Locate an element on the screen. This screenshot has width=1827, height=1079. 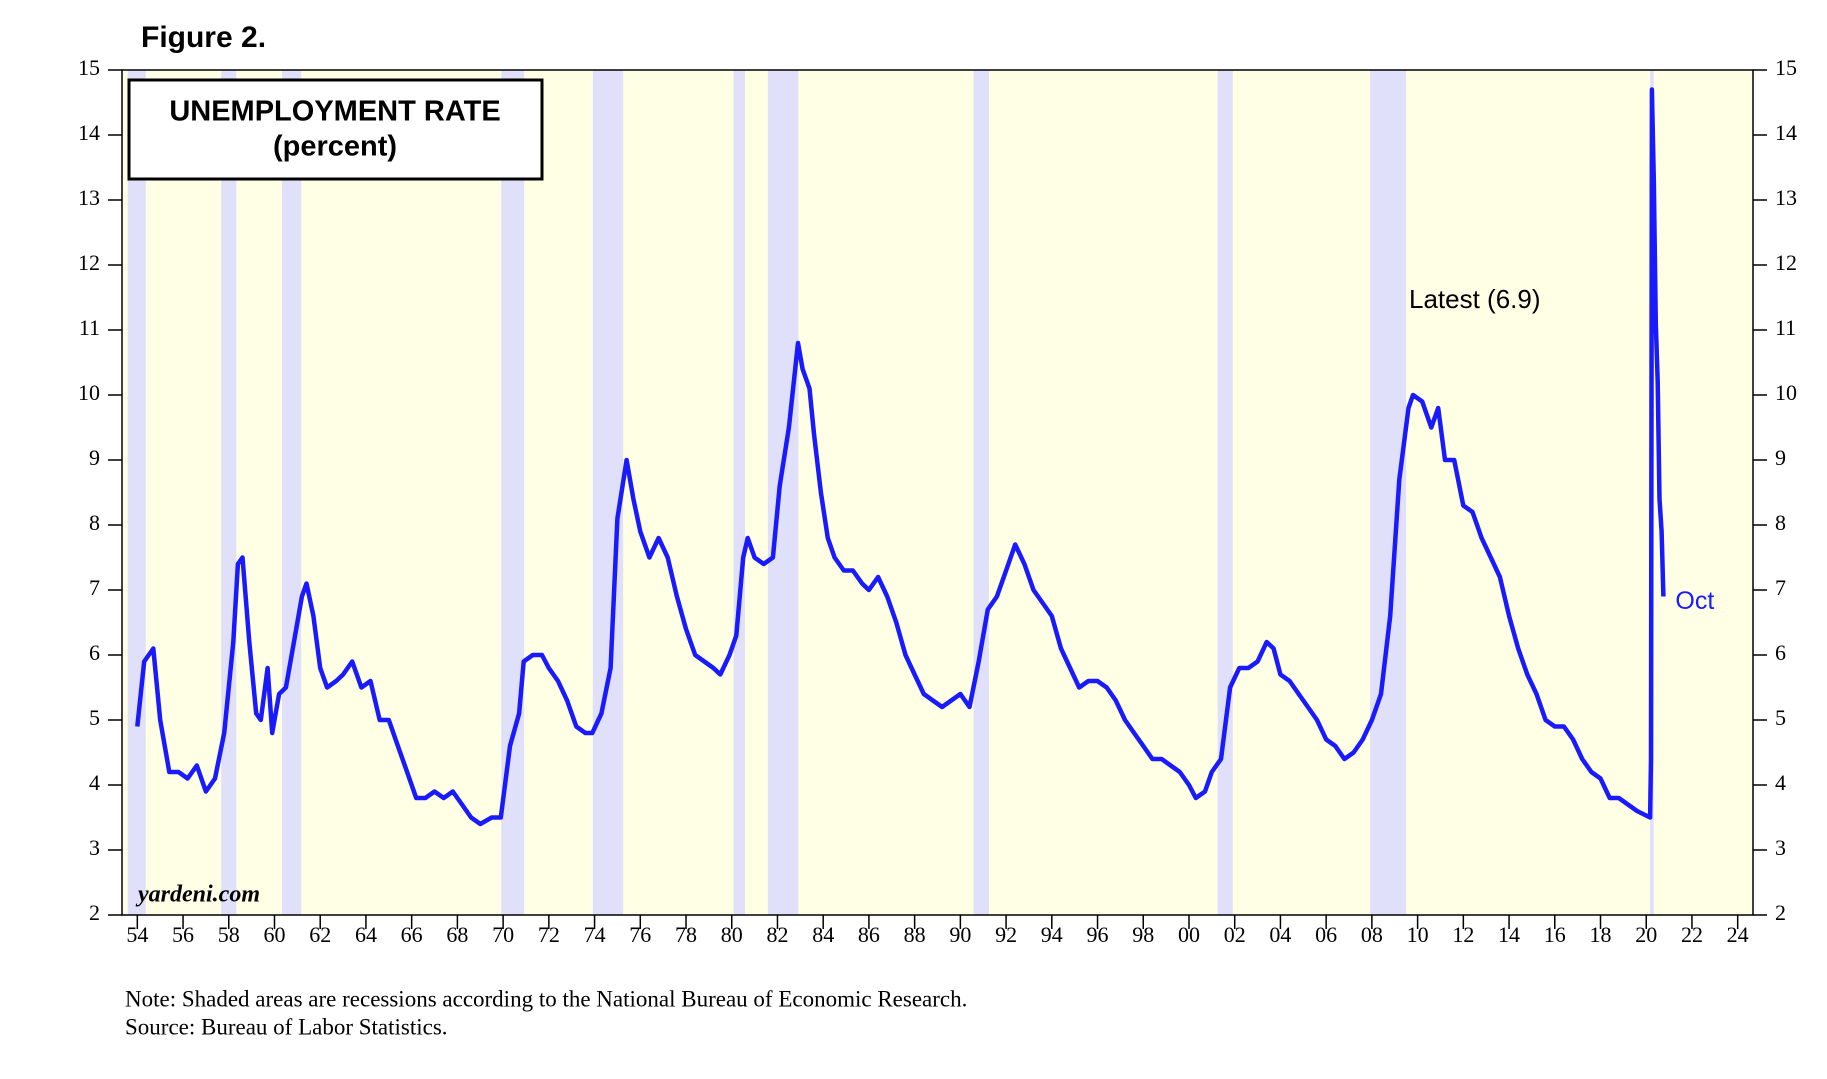
y2-tick-label: 3 is located at coordinates (1780, 847).